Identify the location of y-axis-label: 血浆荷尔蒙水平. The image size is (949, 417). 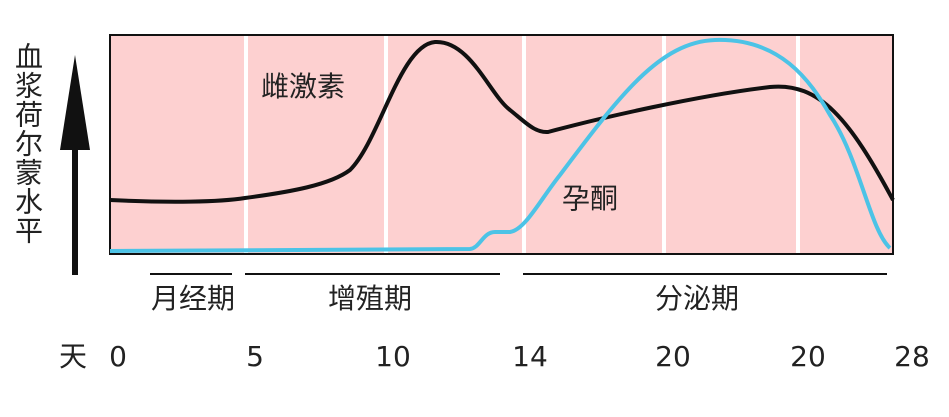
(27, 143).